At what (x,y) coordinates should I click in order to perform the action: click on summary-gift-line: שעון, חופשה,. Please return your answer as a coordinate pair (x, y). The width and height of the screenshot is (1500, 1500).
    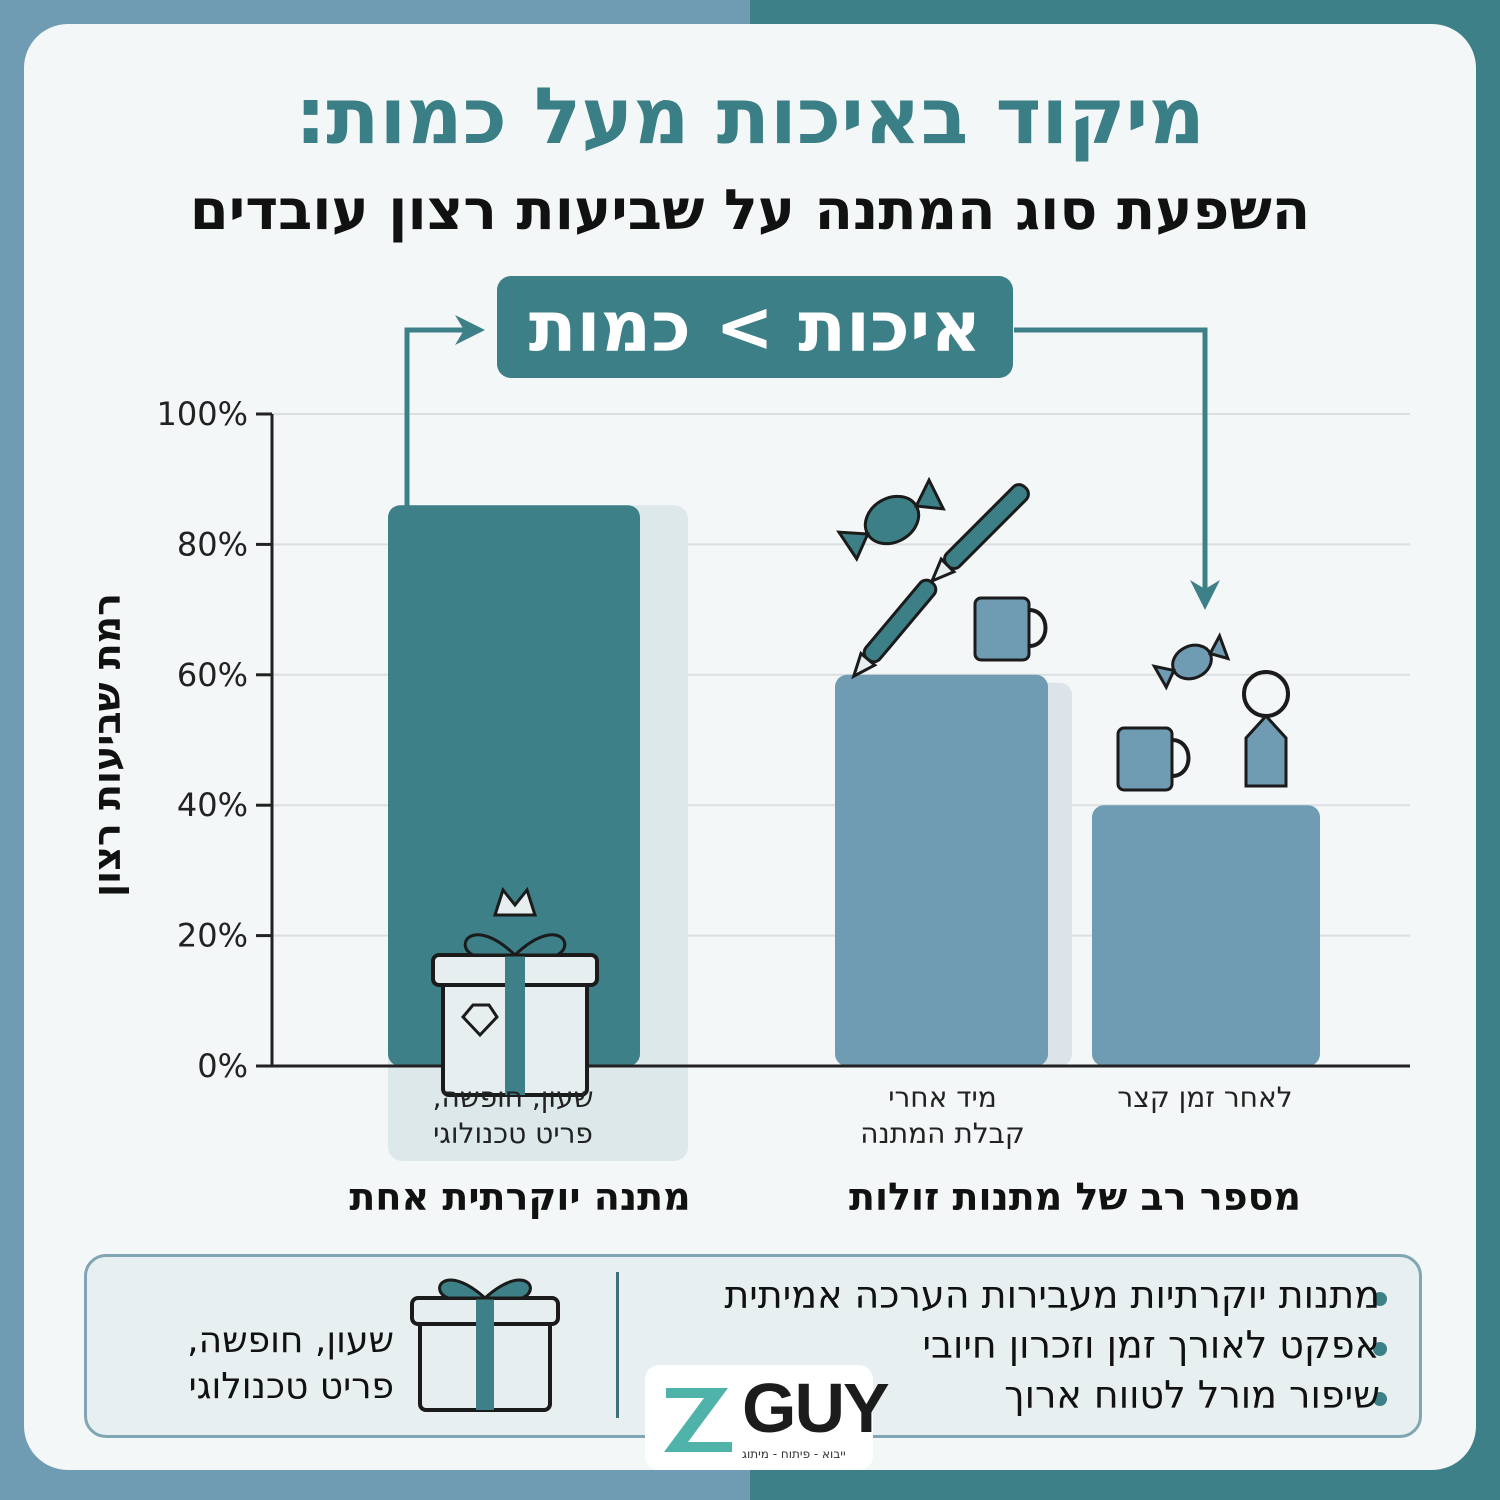
    Looking at the image, I should click on (290, 1340).